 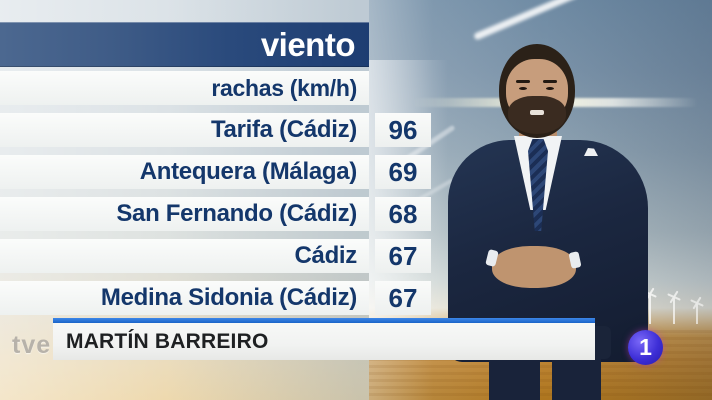 What do you see at coordinates (403, 172) in the screenshot?
I see `wind-row-value: 69` at bounding box center [403, 172].